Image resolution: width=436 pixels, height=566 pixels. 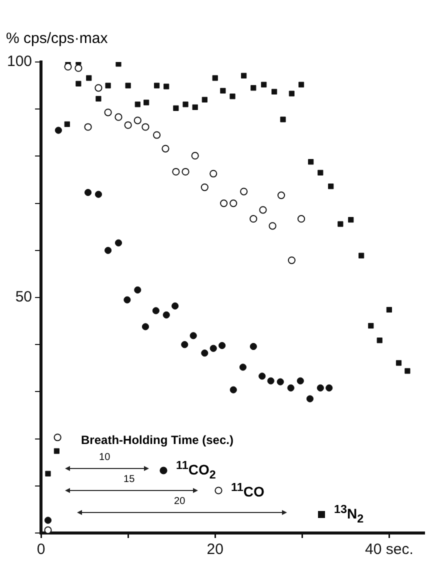 What do you see at coordinates (349, 514) in the screenshot?
I see `legend-label: $^{13}$N$_{2}$` at bounding box center [349, 514].